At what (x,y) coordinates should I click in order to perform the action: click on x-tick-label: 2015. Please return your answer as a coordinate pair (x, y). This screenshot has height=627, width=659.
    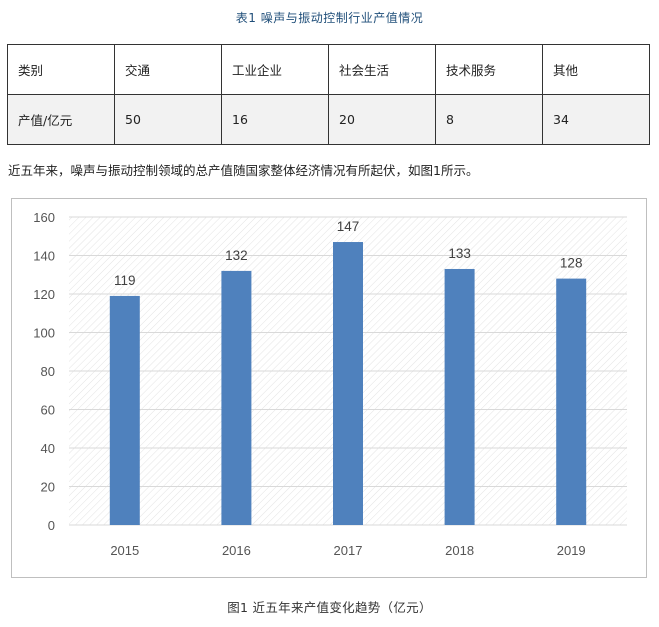
    Looking at the image, I should click on (124, 550).